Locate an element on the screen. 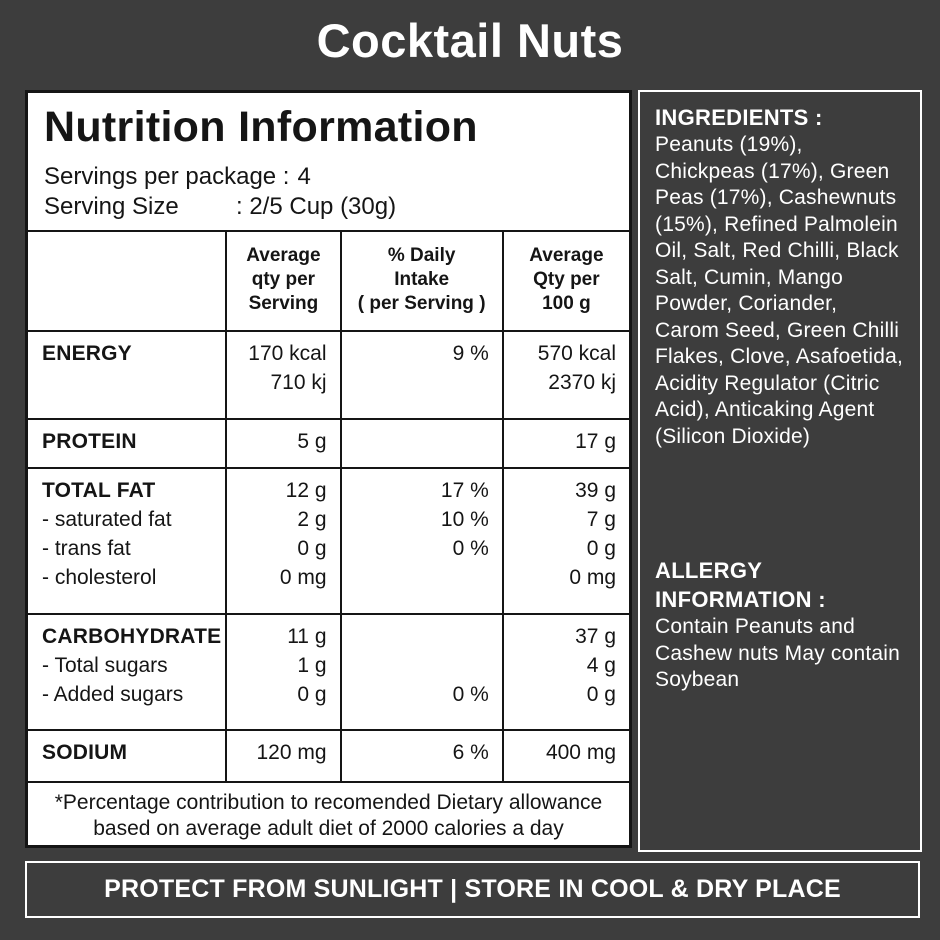 This screenshot has width=940, height=940. serving-size-line: Serving Size : 2/5 Cup (30g) is located at coordinates (328, 207).